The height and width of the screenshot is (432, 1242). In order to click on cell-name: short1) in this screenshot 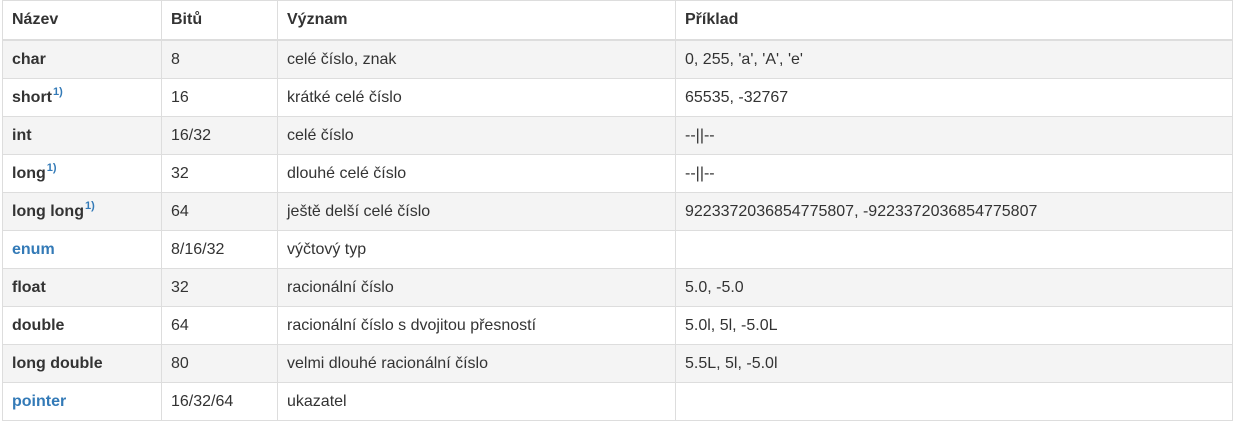, I will do `click(82, 97)`.